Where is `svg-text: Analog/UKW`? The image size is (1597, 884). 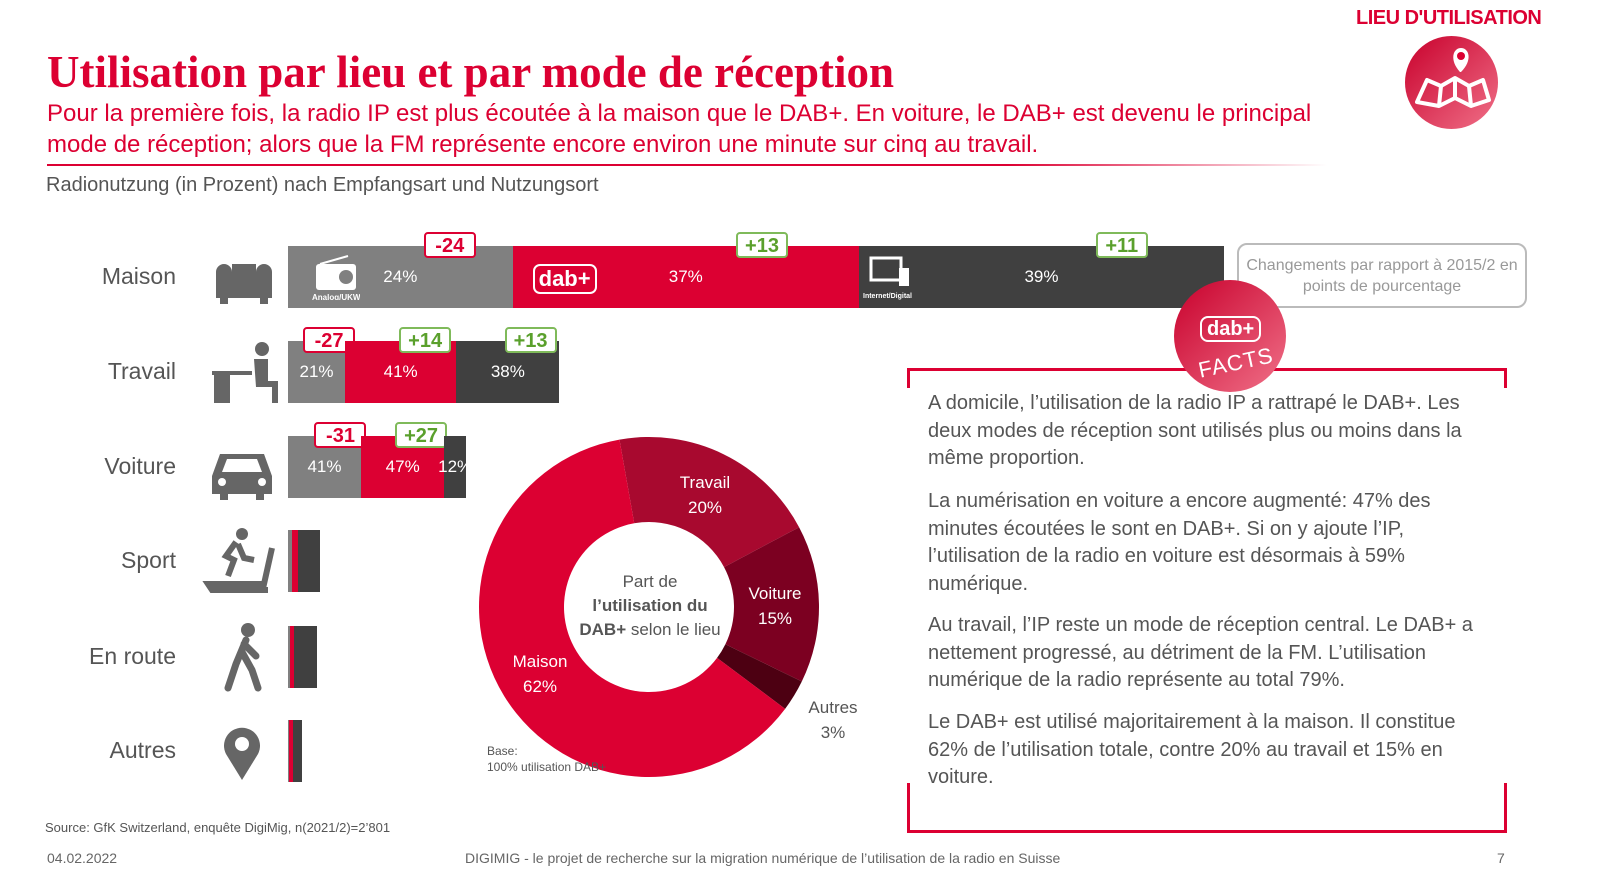 svg-text: Analog/UKW is located at coordinates (336, 296).